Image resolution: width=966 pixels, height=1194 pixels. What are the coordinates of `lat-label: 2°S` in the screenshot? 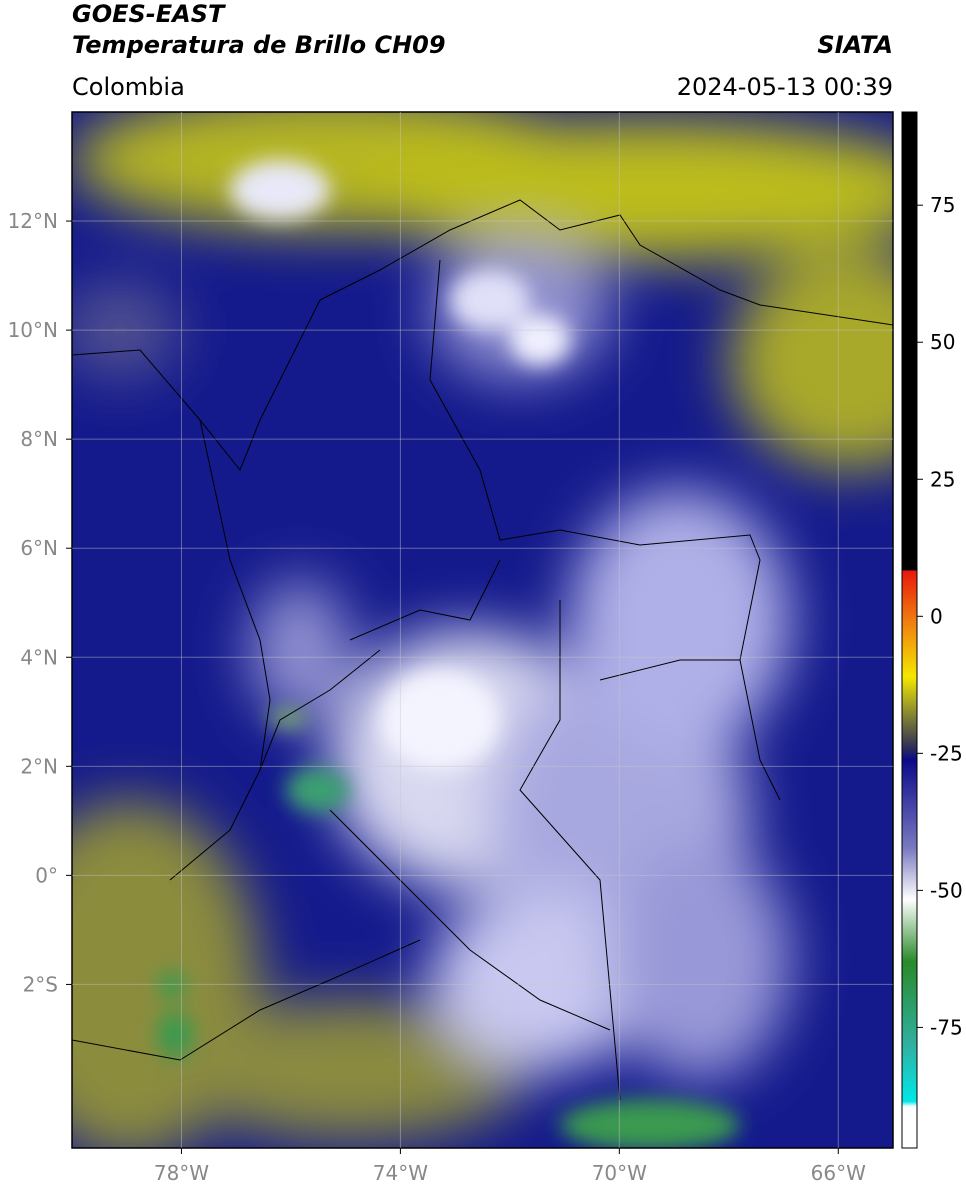 It's located at (40, 984).